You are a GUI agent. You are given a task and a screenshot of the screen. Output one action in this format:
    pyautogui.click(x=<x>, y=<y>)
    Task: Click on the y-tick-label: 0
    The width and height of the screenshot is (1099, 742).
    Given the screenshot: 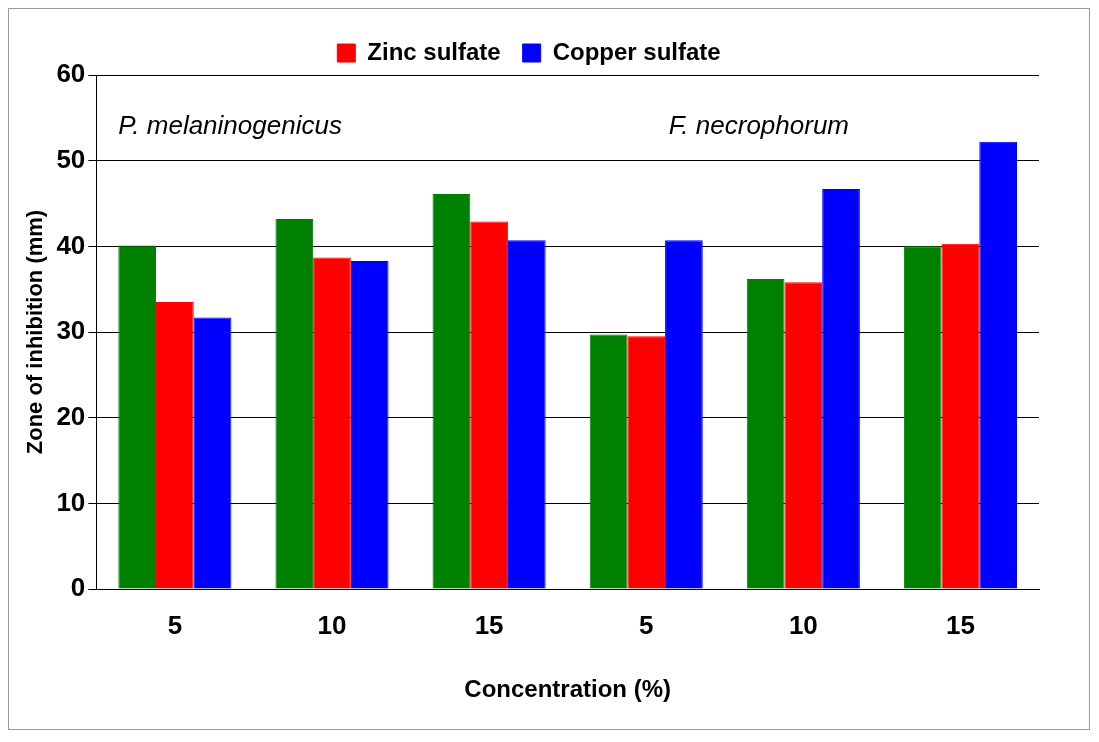 What is the action you would take?
    pyautogui.click(x=78, y=587)
    